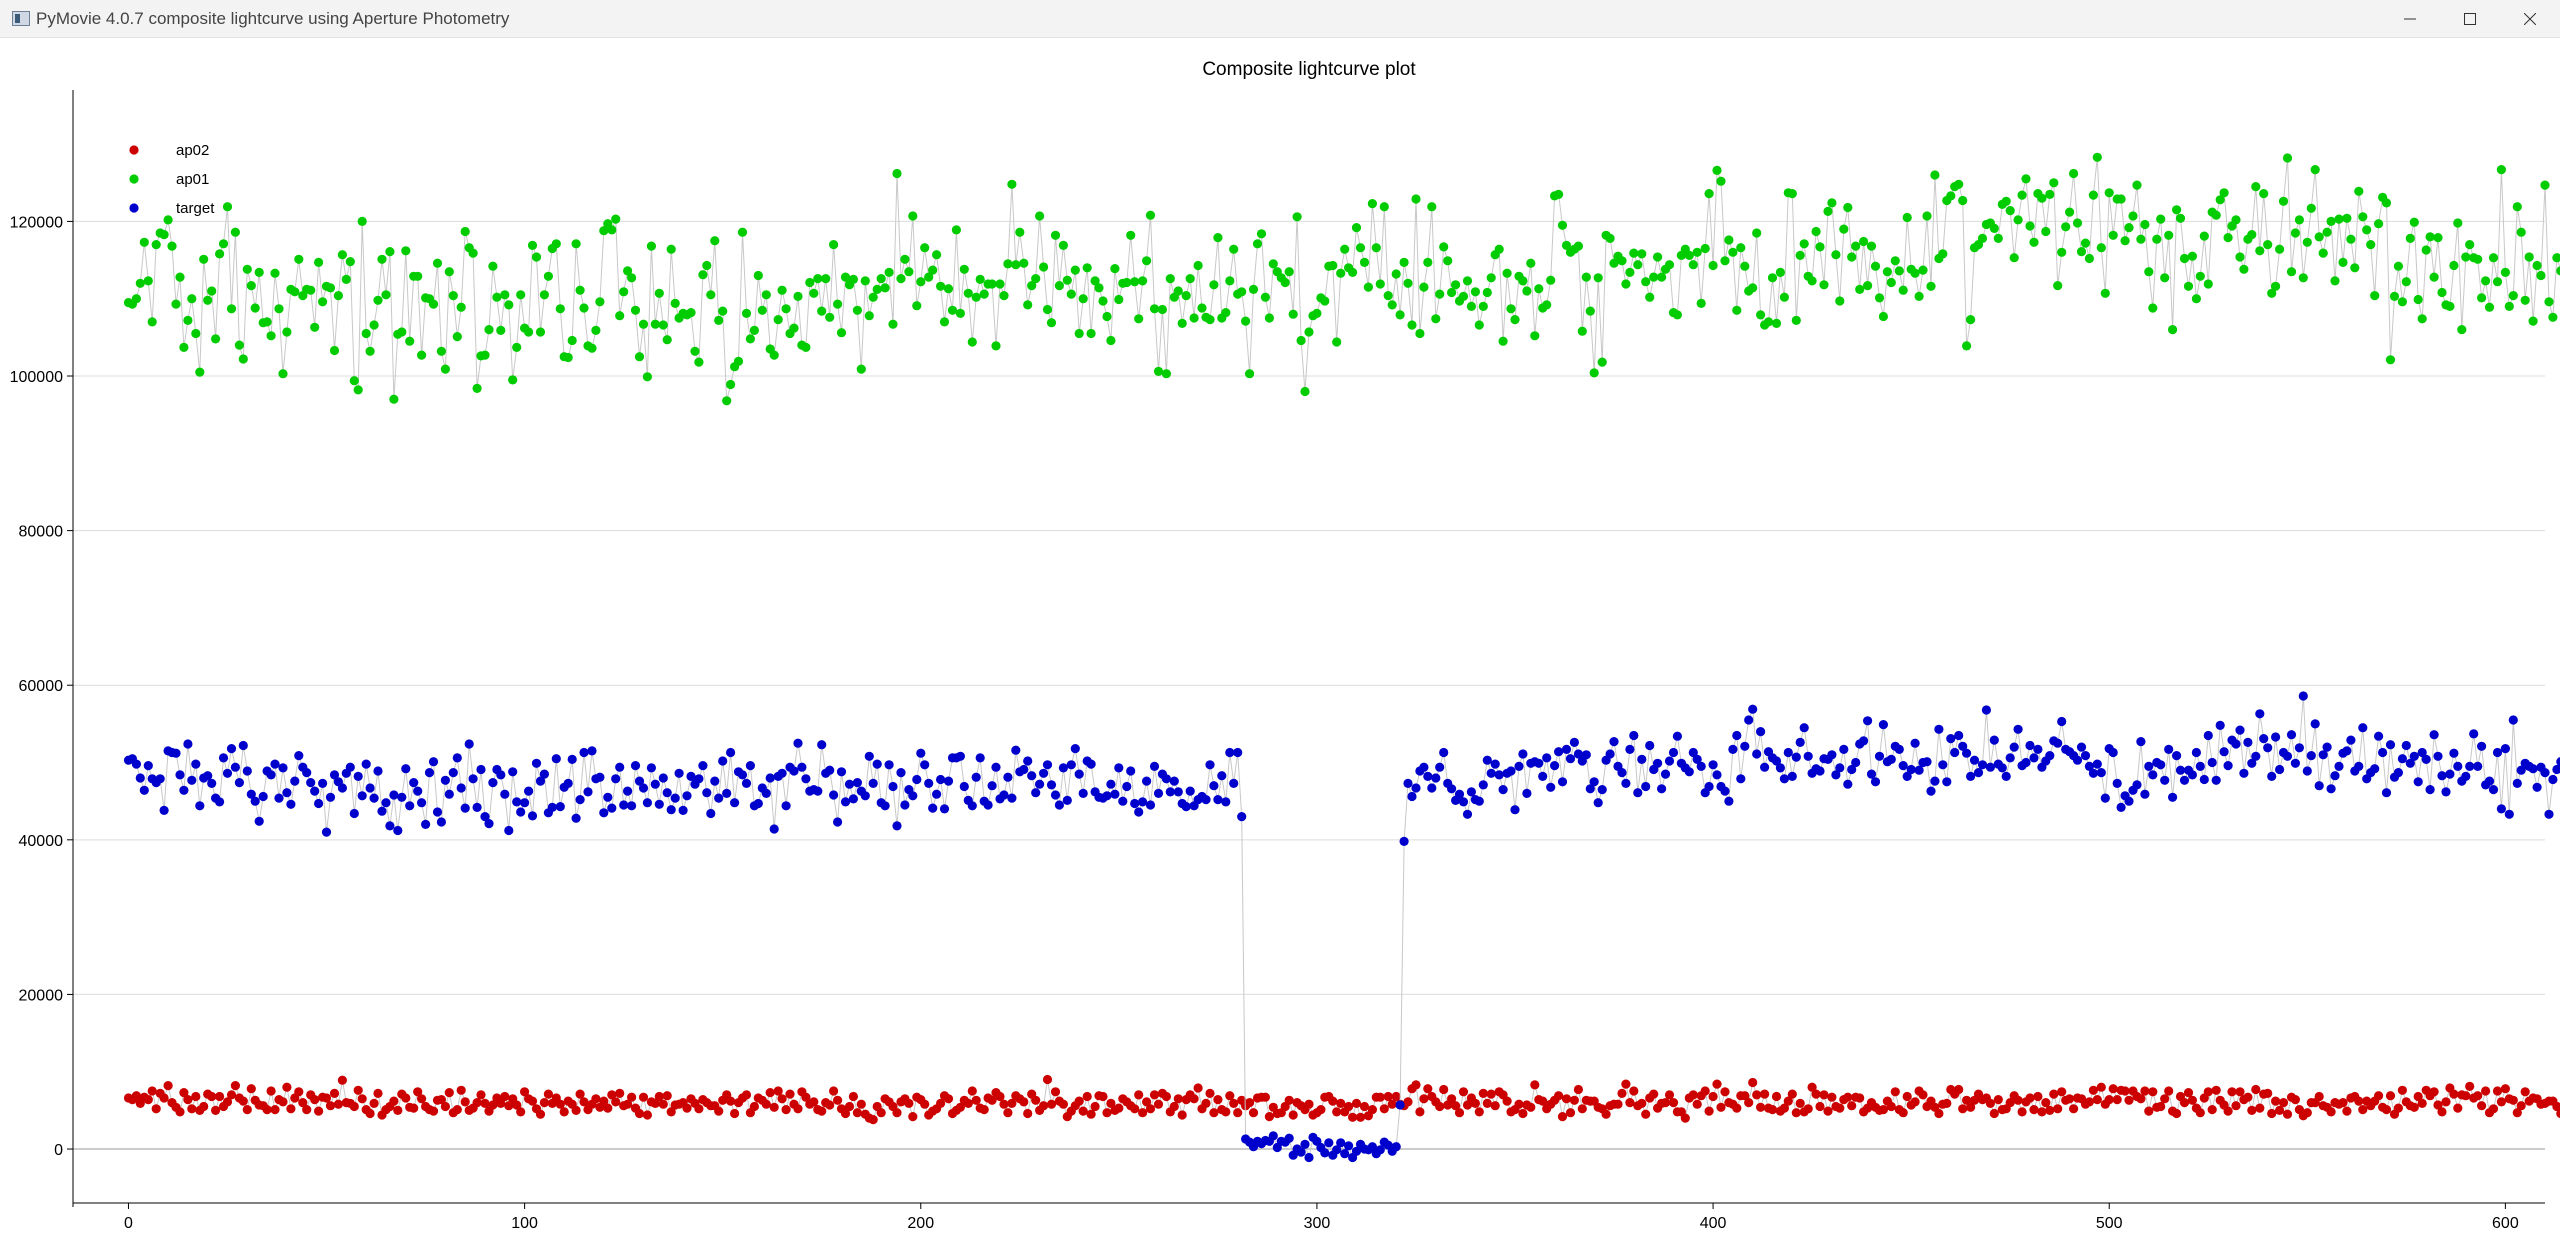  What do you see at coordinates (2410, 19) in the screenshot?
I see `minimize-button` at bounding box center [2410, 19].